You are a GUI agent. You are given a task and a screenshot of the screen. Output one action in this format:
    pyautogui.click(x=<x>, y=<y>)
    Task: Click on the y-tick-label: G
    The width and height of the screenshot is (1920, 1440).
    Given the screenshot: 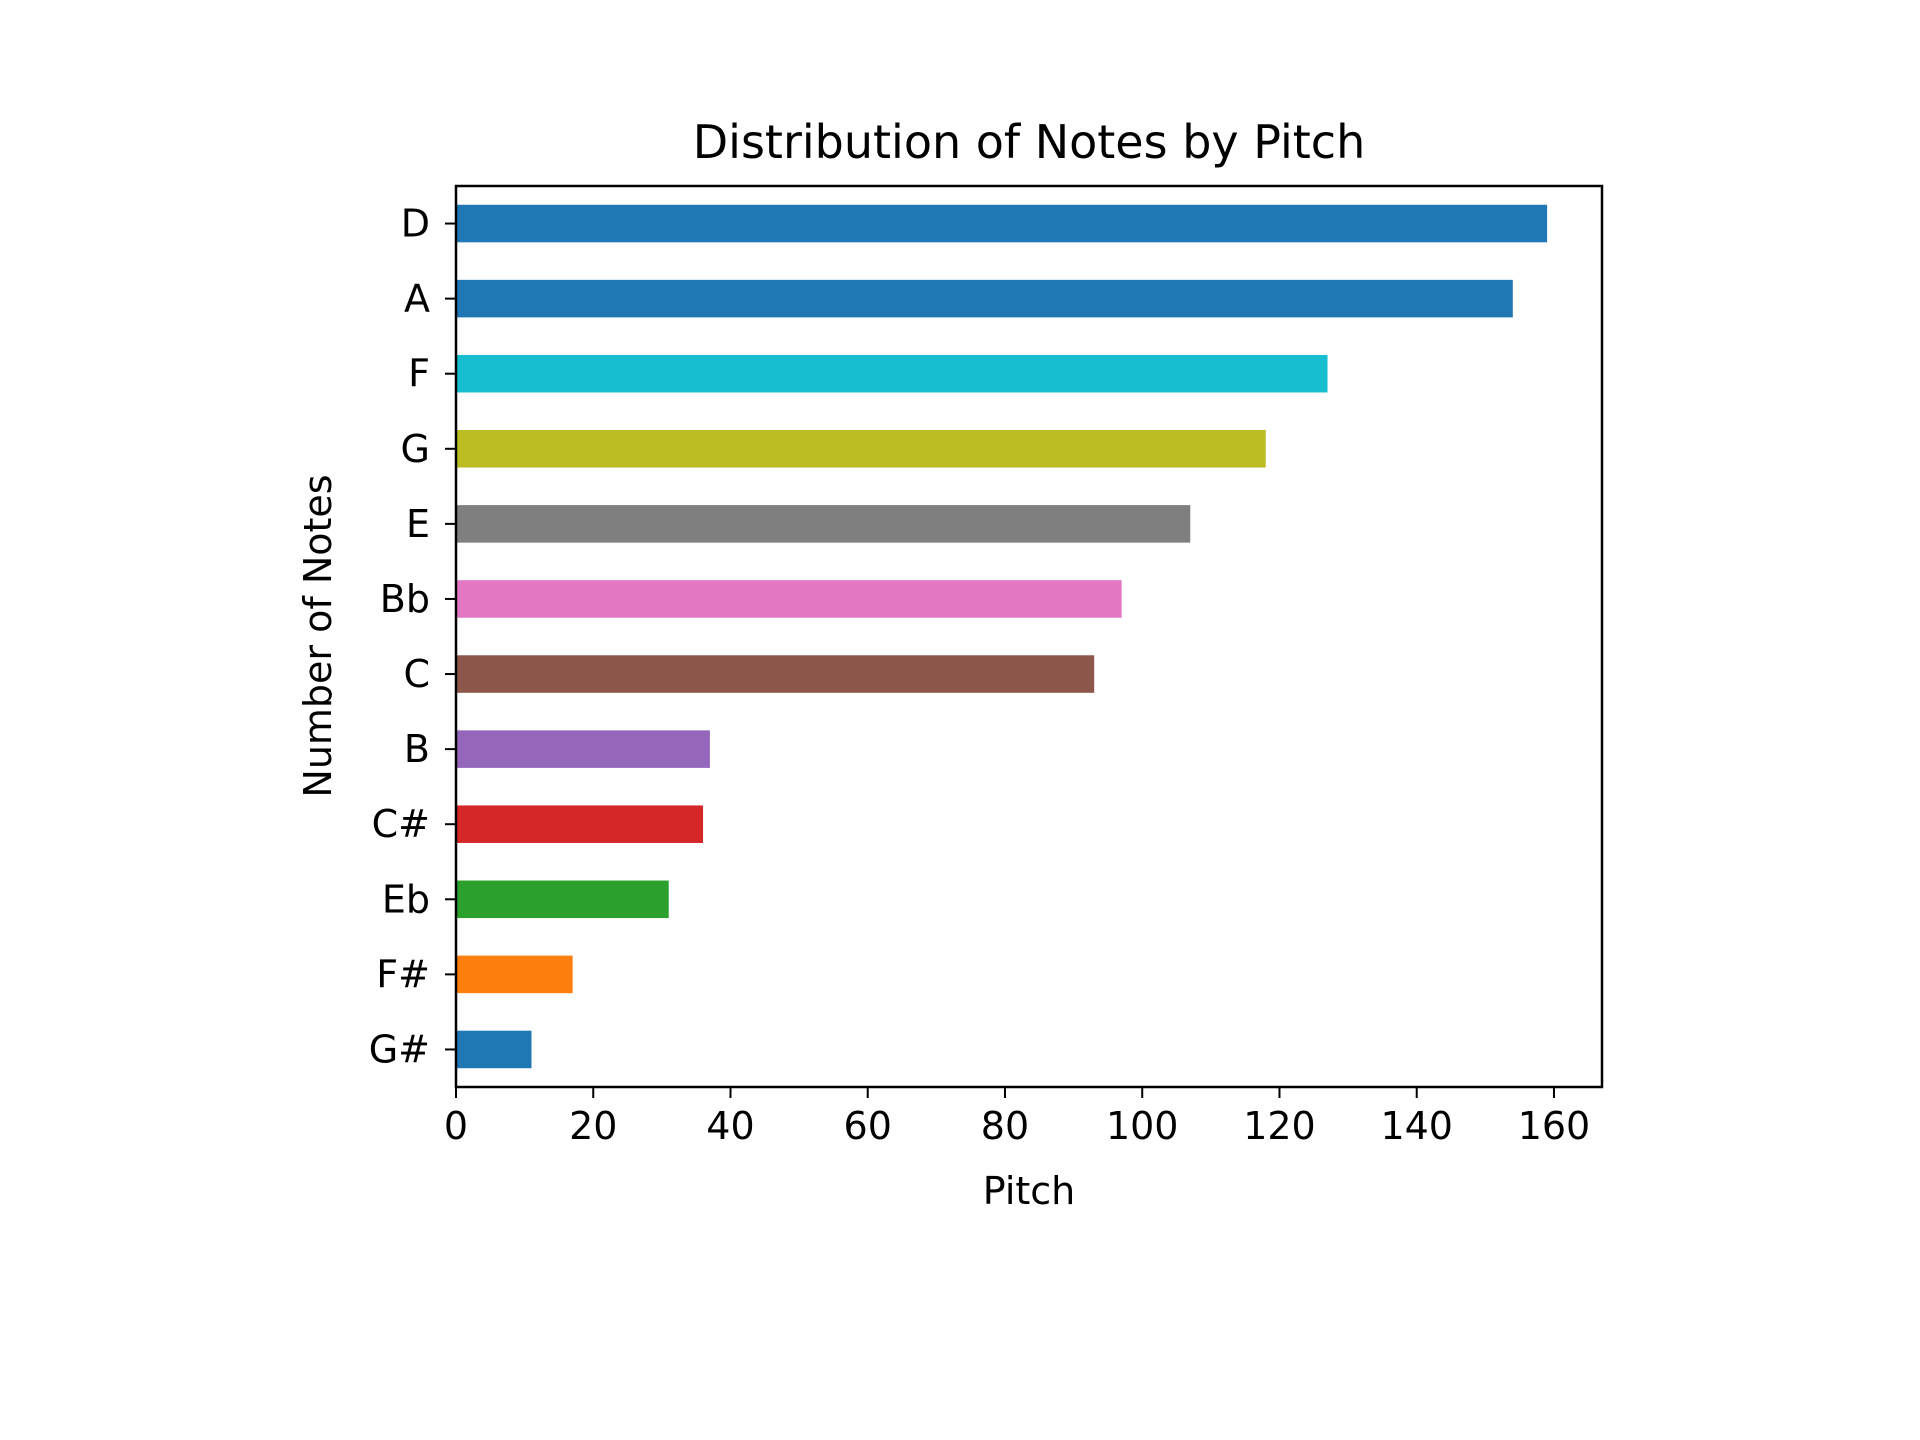 What is the action you would take?
    pyautogui.click(x=415, y=449)
    